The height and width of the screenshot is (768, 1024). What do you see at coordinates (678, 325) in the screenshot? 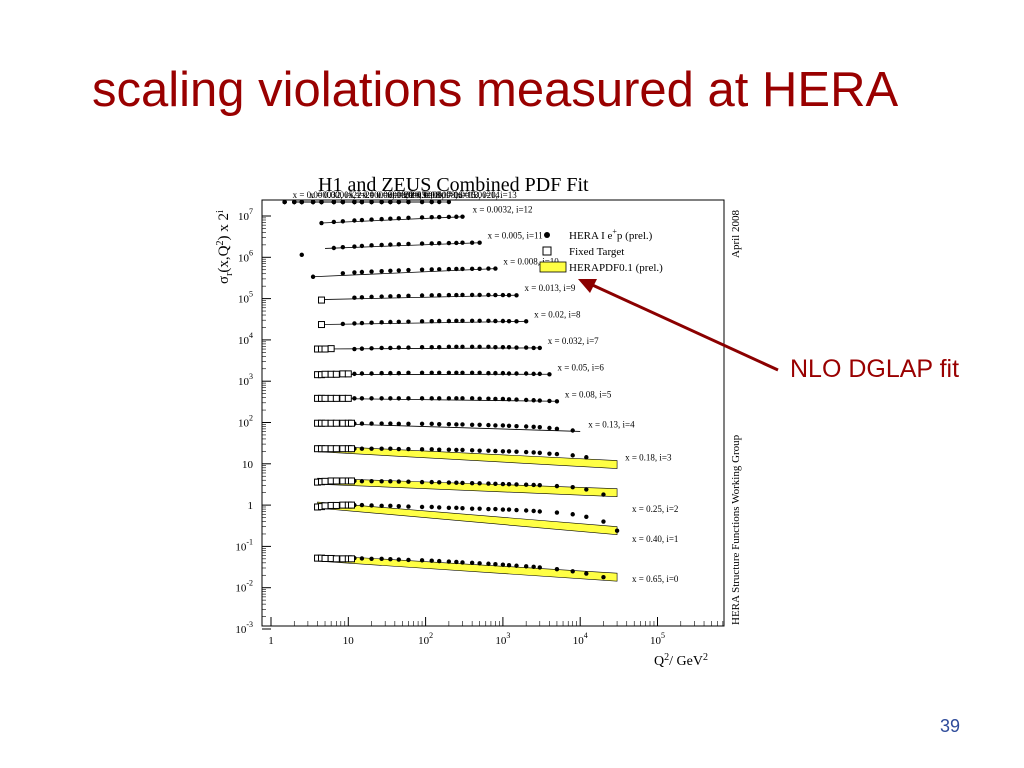
I see `annotation-arrow` at bounding box center [678, 325].